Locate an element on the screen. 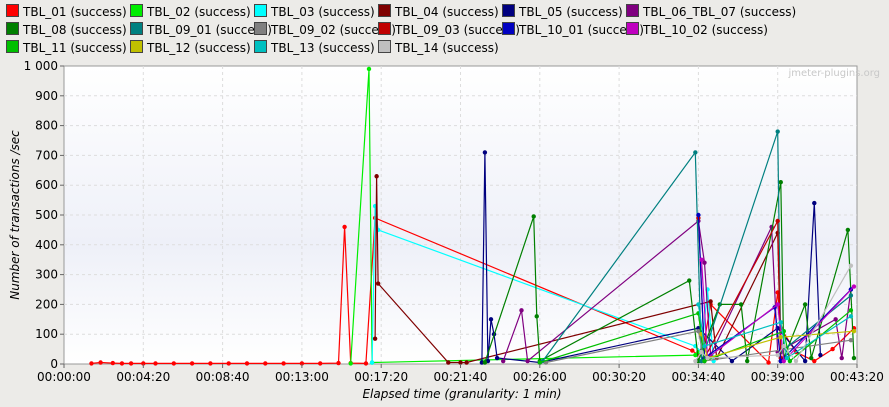 Image resolution: width=889 pixels, height=407 pixels. legend-label: TBL_04 (success) is located at coordinates (447, 12).